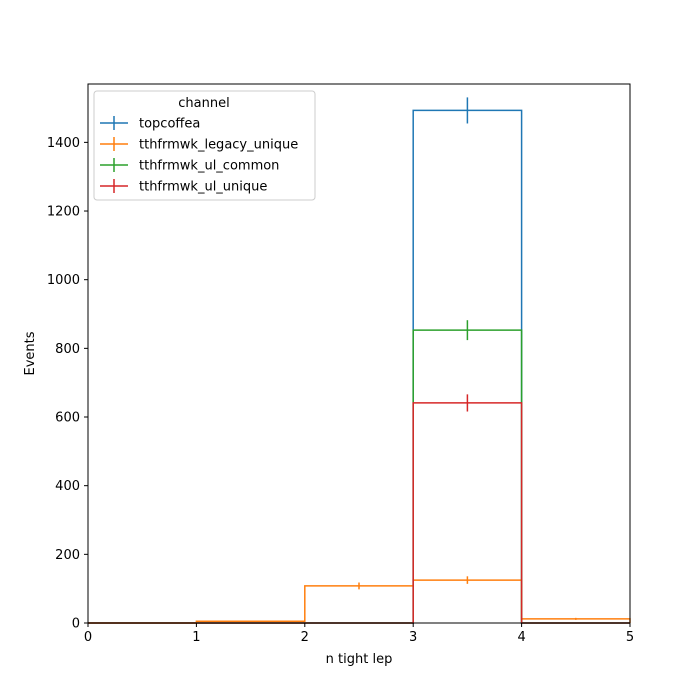  What do you see at coordinates (169, 124) in the screenshot?
I see `legend-label: topcoffea` at bounding box center [169, 124].